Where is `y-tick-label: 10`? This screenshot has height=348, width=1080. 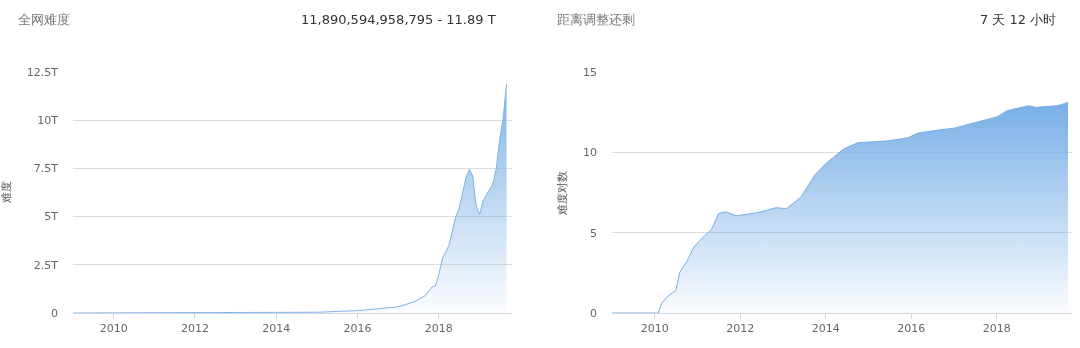 y-tick-label: 10 is located at coordinates (590, 153).